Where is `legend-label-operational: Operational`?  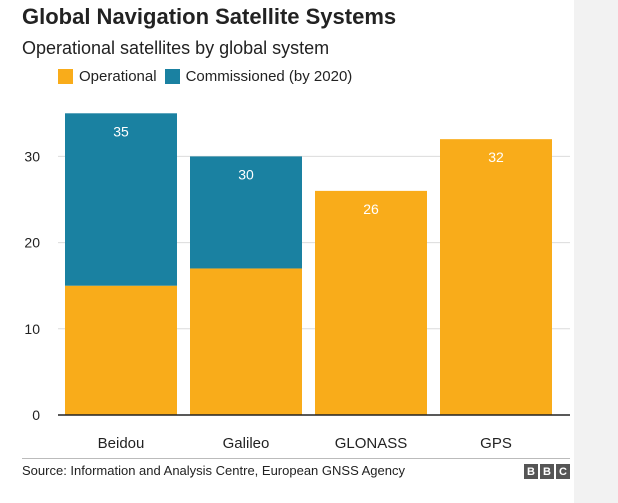
legend-label-operational: Operational is located at coordinates (118, 76).